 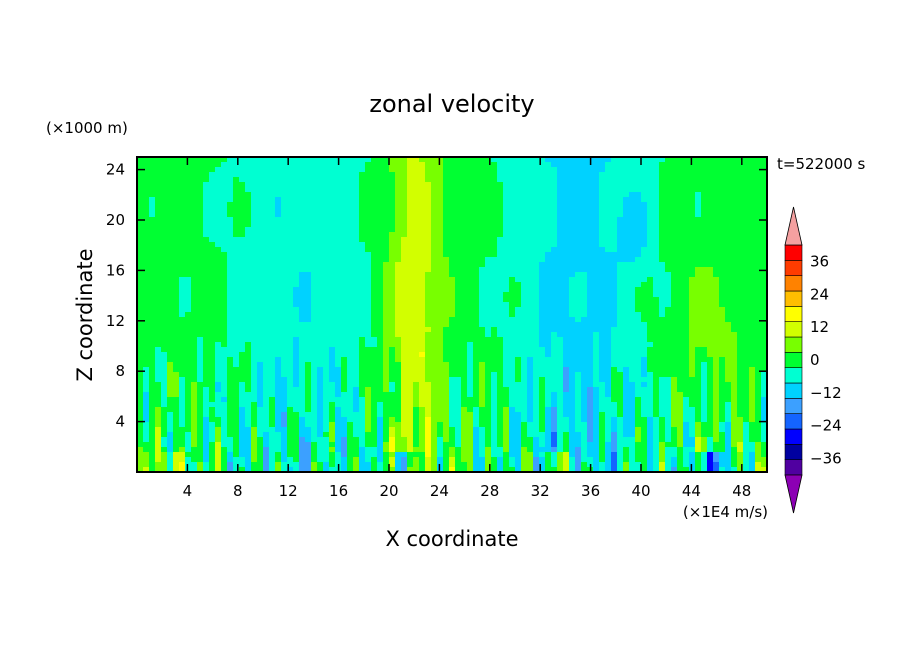 I want to click on colorbar-tick-label: 36, so click(x=819, y=261).